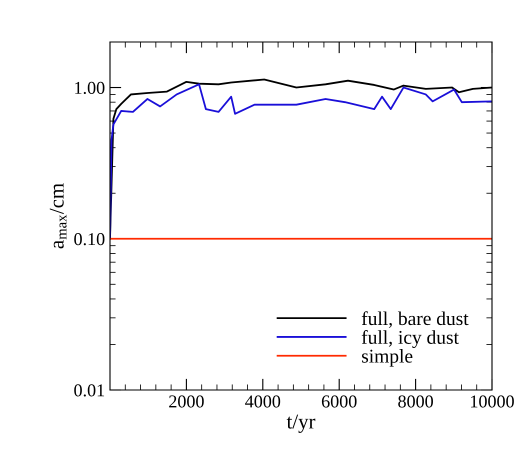 The height and width of the screenshot is (467, 519). What do you see at coordinates (58, 215) in the screenshot?
I see `y-axis-title: a$_{max}$/cm` at bounding box center [58, 215].